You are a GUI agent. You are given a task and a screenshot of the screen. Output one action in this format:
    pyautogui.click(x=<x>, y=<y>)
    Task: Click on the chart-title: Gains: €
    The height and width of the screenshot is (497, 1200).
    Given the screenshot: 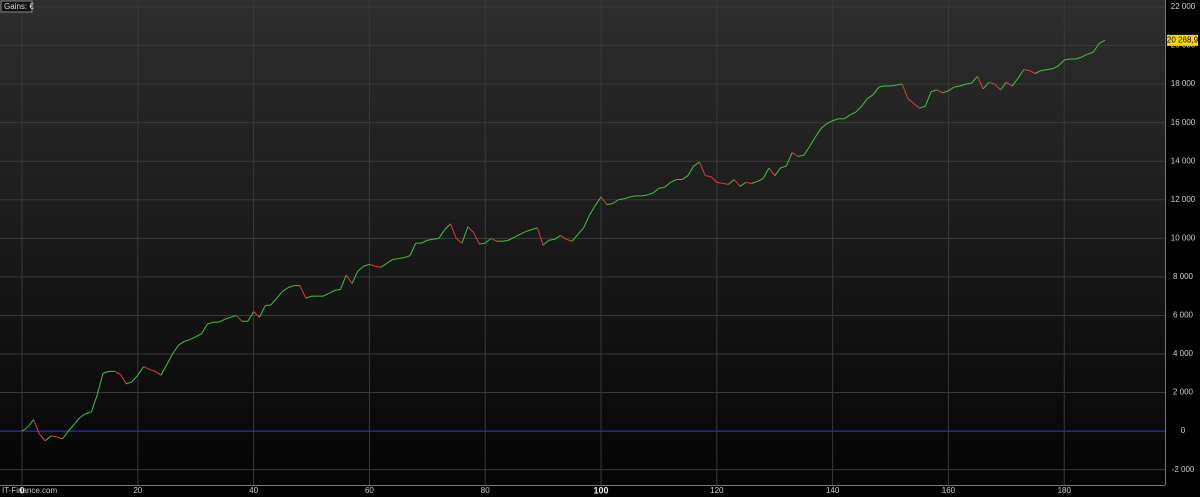 What is the action you would take?
    pyautogui.click(x=19, y=6)
    